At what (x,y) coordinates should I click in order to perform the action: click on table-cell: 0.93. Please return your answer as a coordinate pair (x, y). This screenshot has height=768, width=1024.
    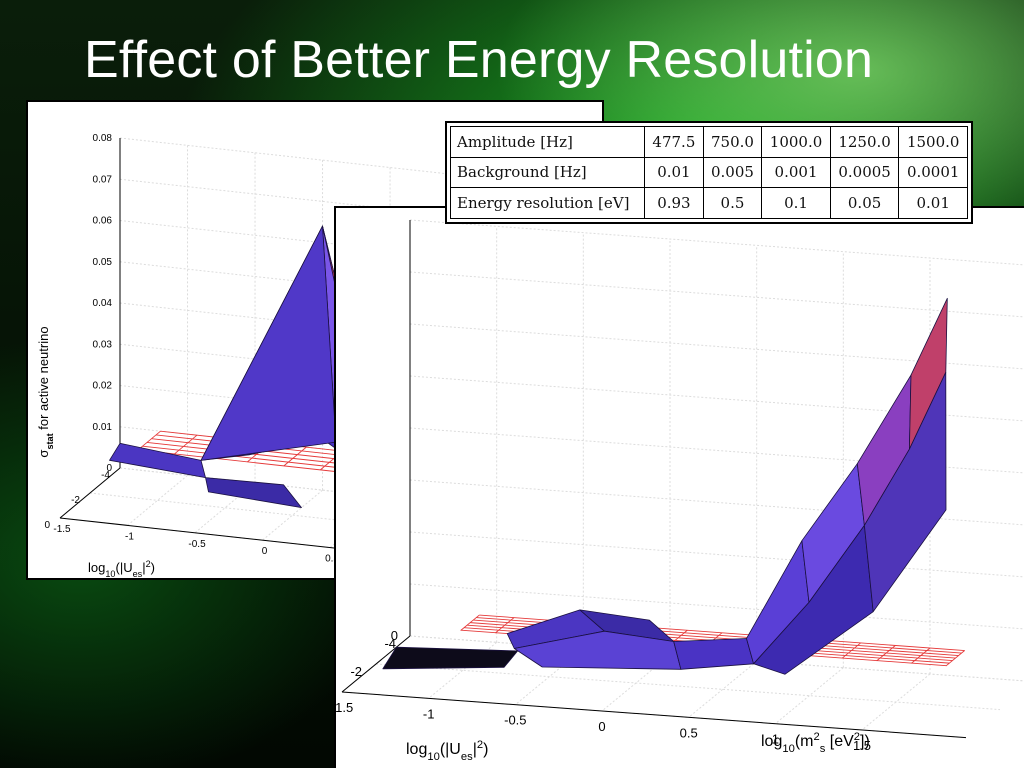
    Looking at the image, I should click on (674, 203).